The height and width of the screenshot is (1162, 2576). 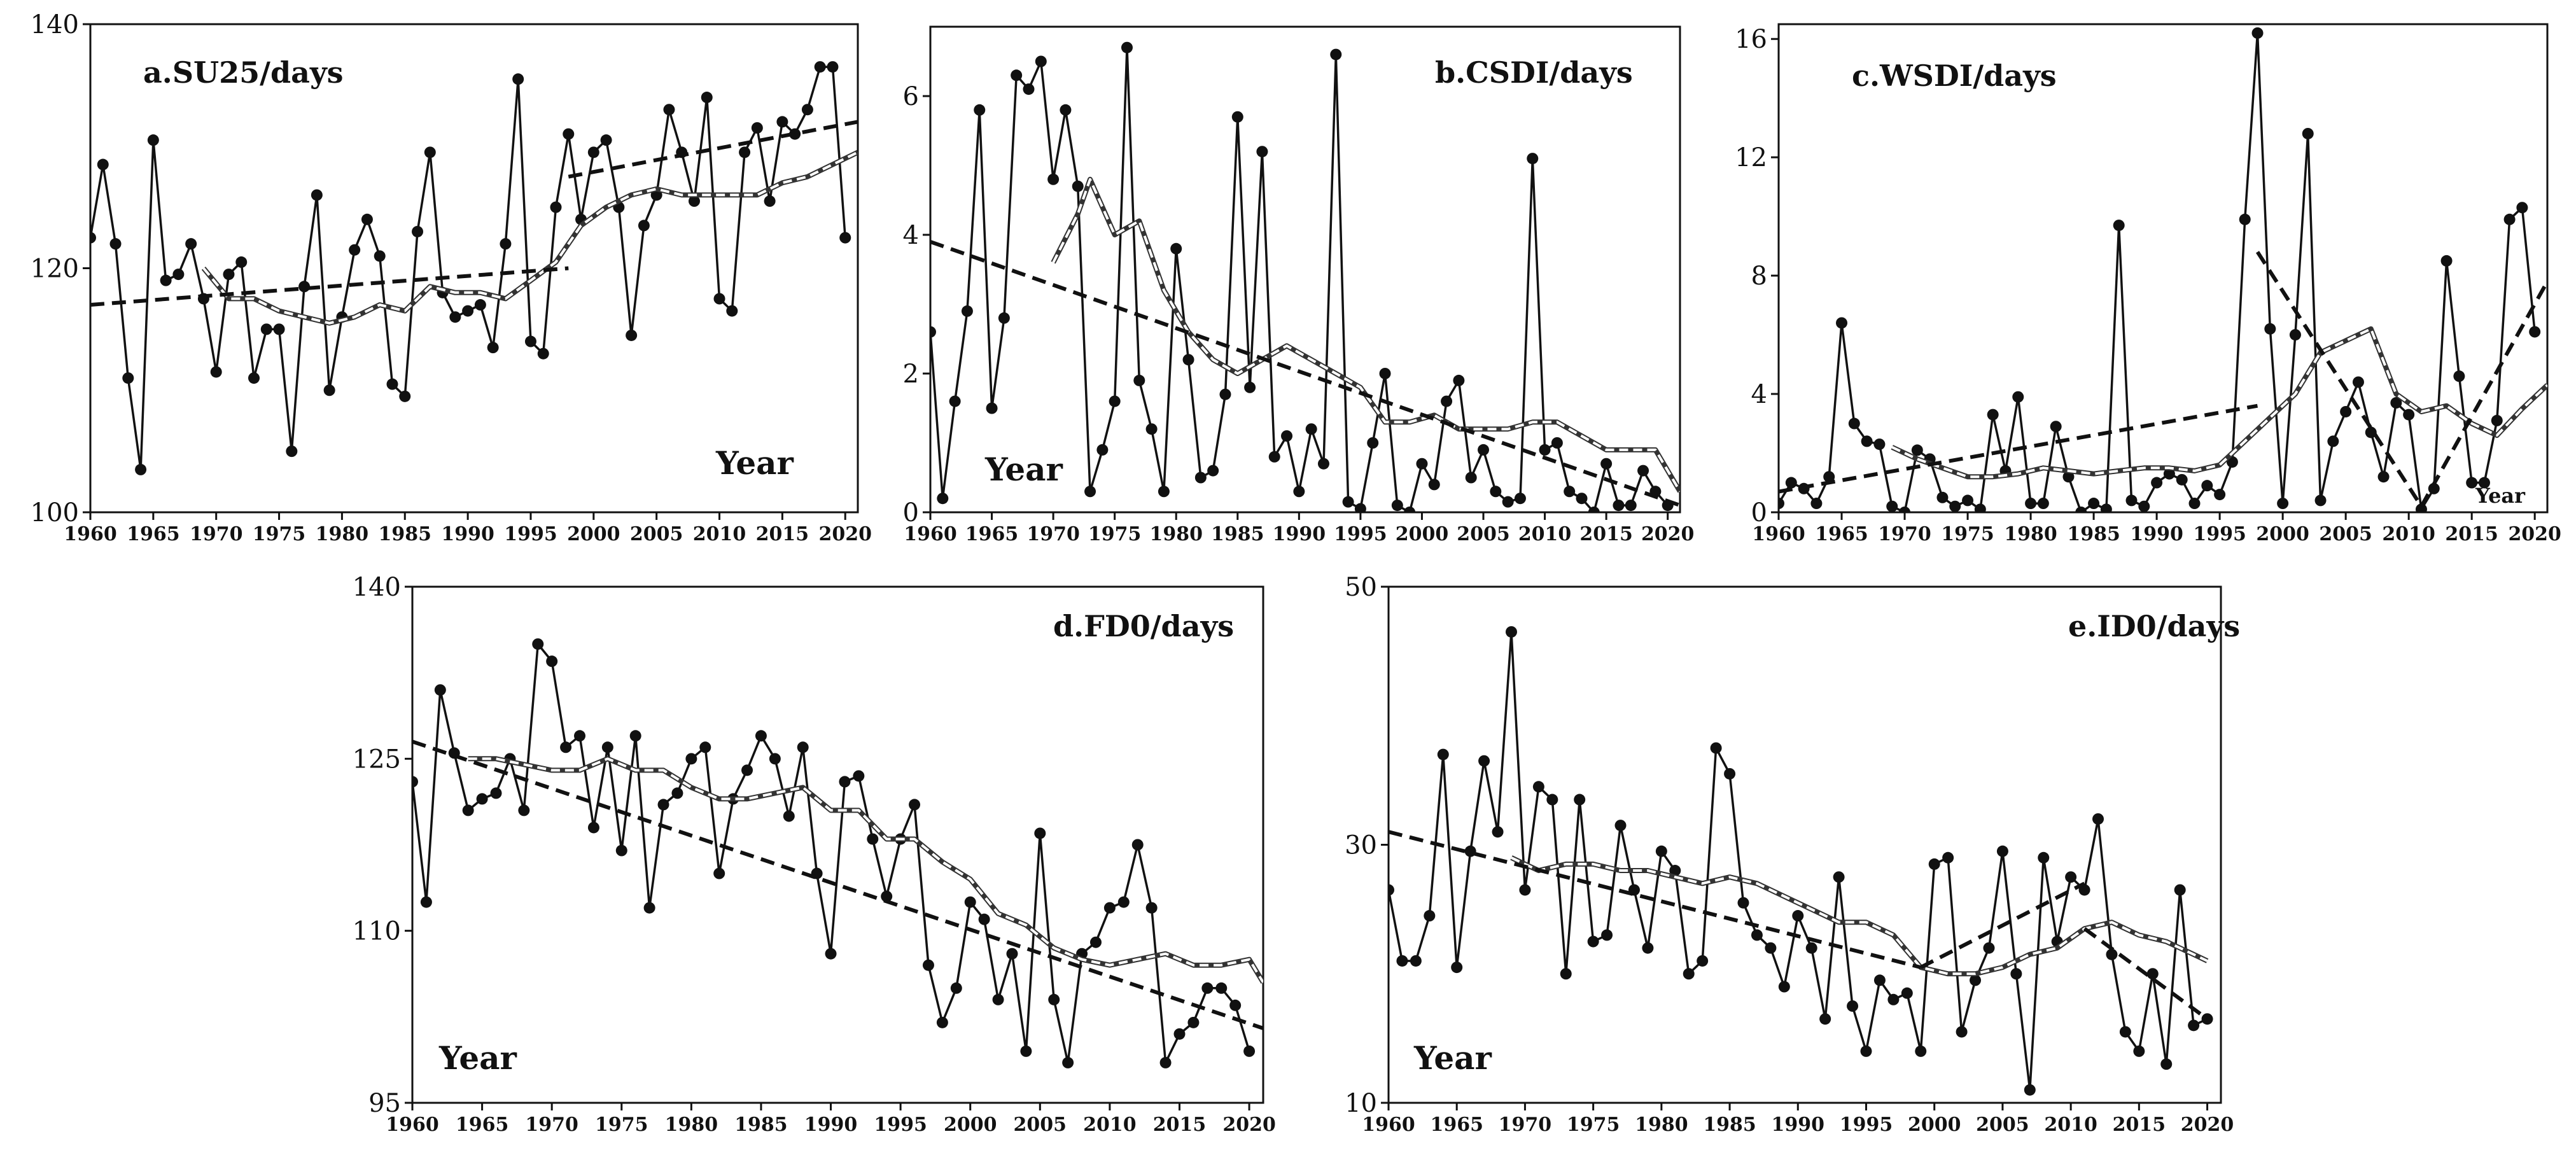 I want to click on y-tick-label: 10, so click(x=1361, y=1103).